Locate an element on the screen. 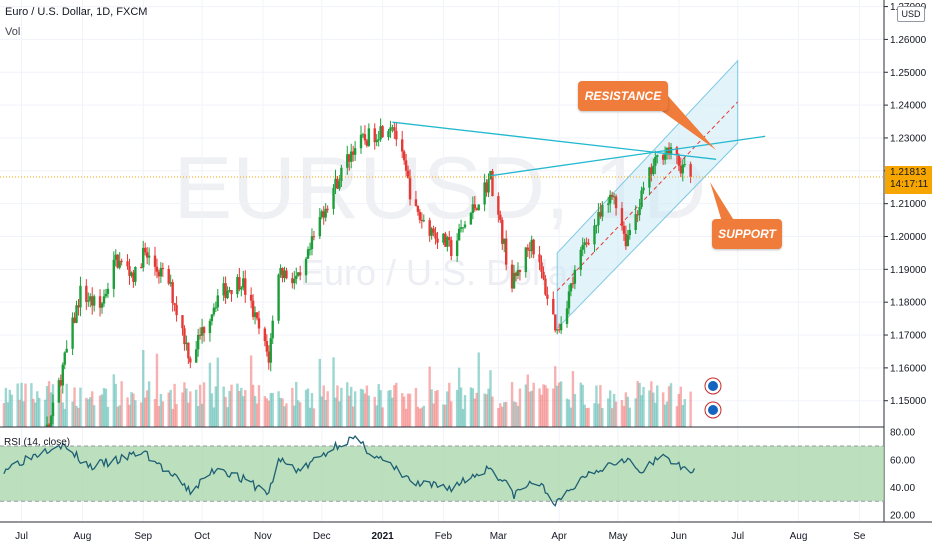 This screenshot has height=550, width=932. flag-icon-events is located at coordinates (713, 398).